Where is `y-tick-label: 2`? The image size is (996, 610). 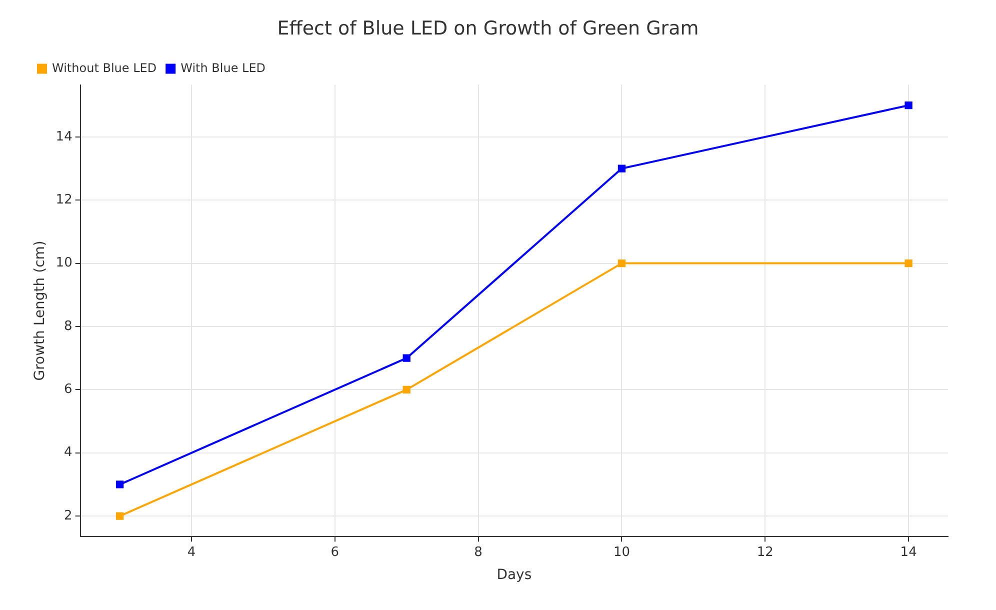 y-tick-label: 2 is located at coordinates (68, 516).